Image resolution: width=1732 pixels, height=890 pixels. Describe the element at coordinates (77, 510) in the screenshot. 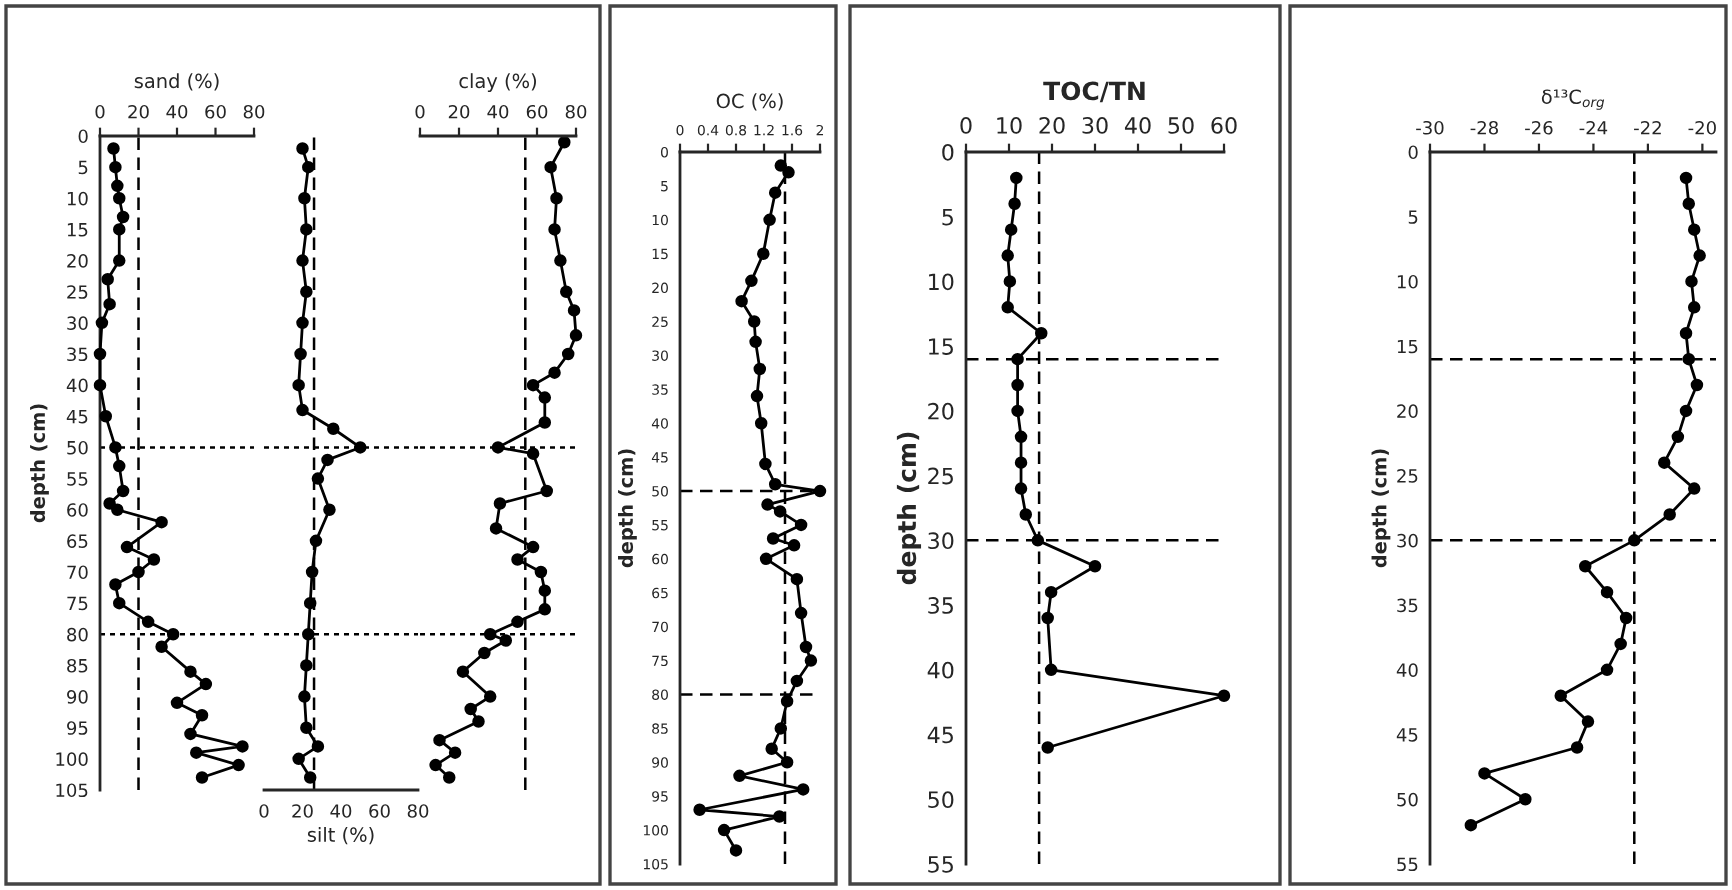

I see `y-tick-label: 60` at that location.